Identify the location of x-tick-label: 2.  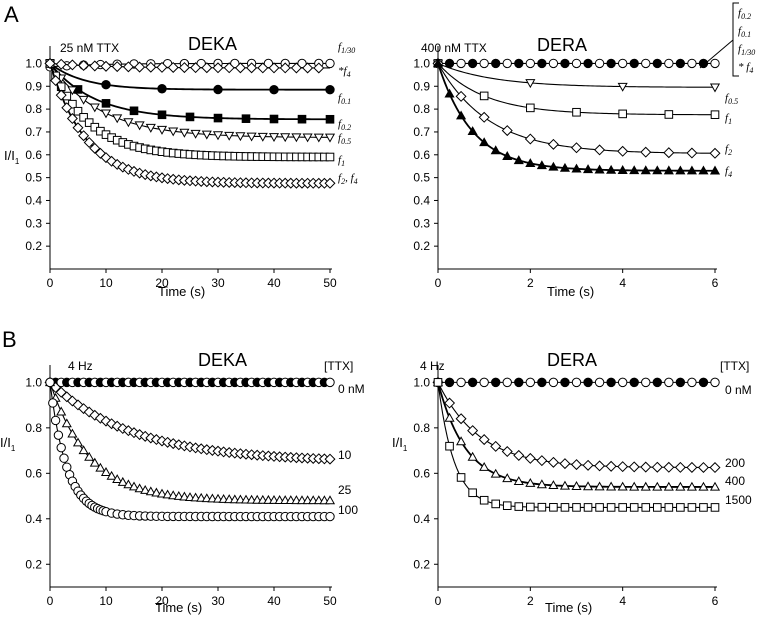
(530, 601).